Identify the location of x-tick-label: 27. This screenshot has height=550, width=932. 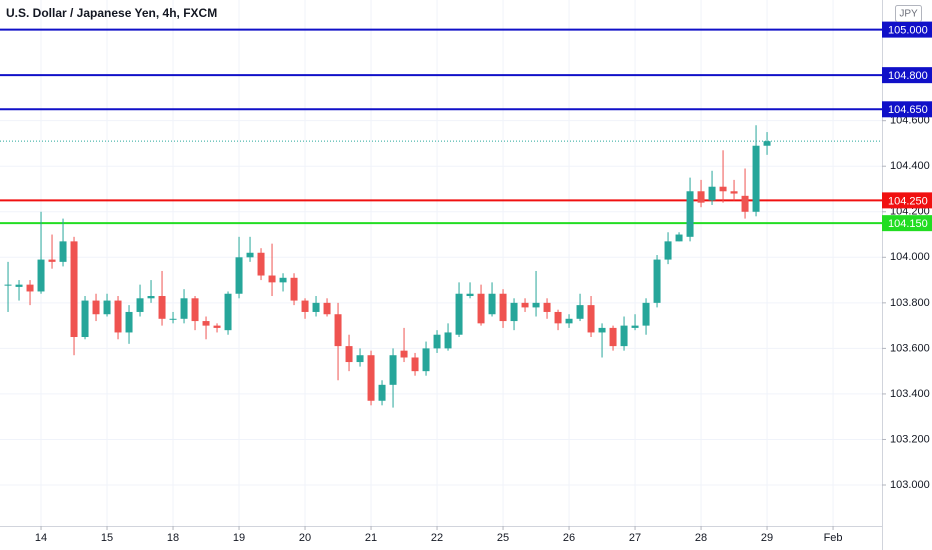
(635, 538).